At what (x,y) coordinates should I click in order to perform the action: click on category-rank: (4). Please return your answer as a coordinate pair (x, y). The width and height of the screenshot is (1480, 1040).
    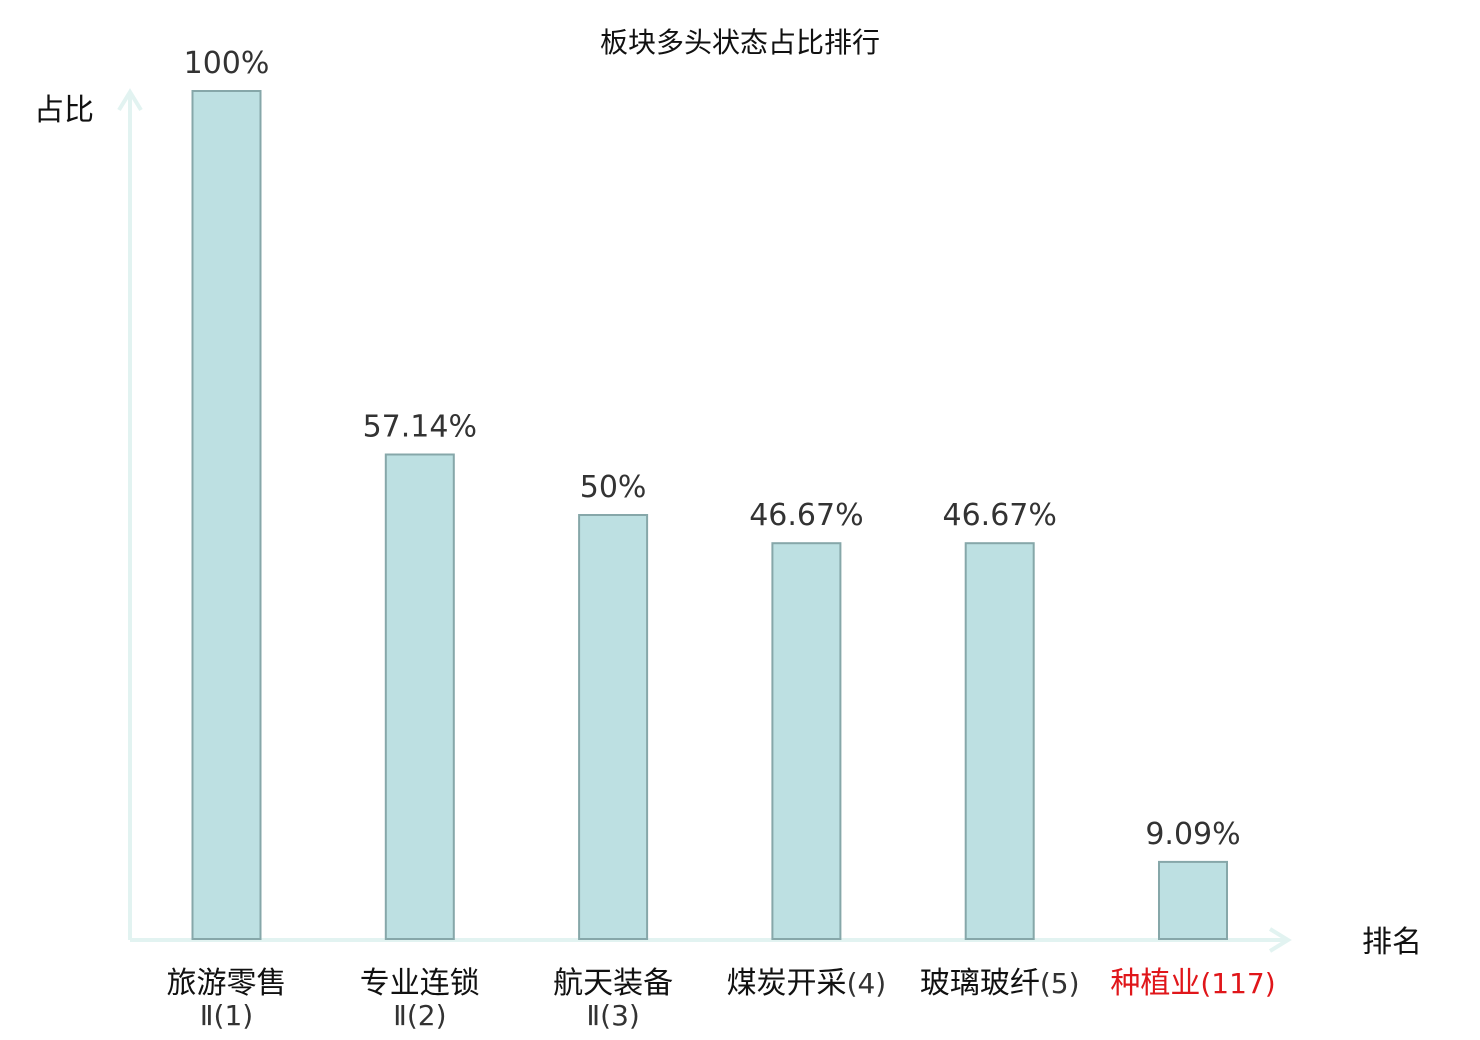
    Looking at the image, I should click on (867, 983).